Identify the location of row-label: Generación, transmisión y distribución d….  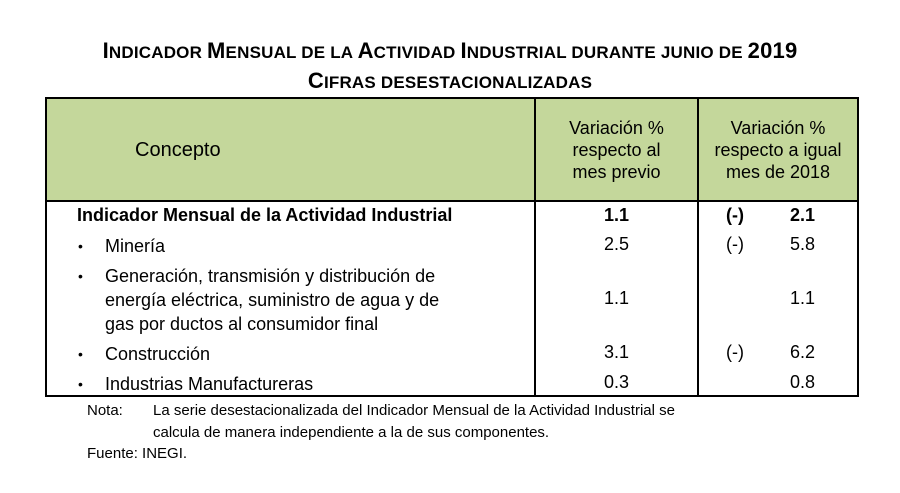
(272, 300).